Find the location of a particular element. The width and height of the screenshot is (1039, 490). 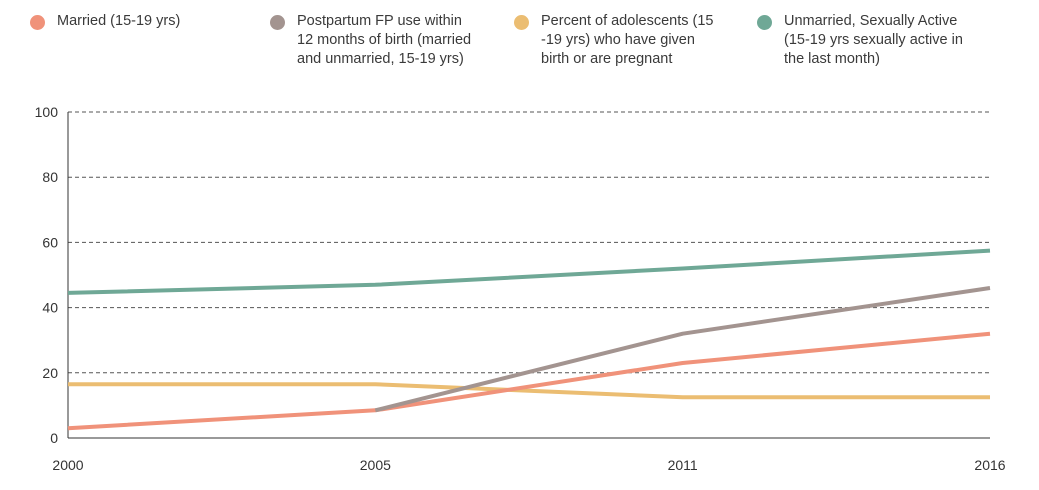

series-line-adolescent-births is located at coordinates (529, 391).